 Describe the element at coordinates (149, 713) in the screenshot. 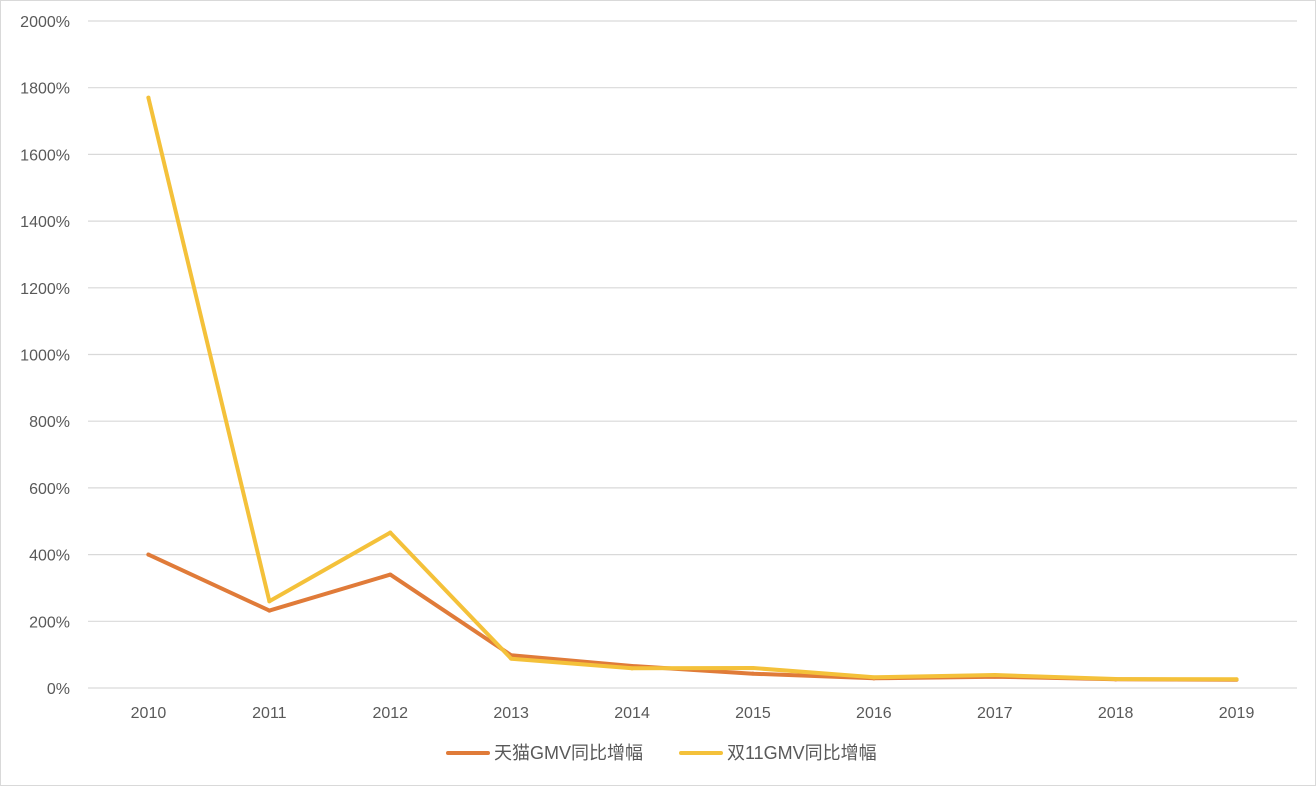

I see `x-tick-label: 2010` at that location.